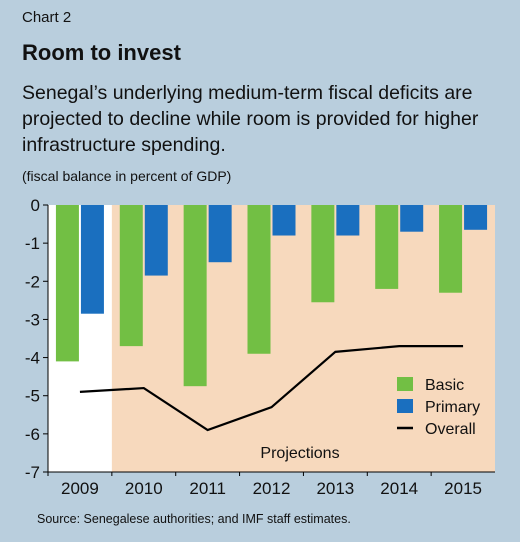  What do you see at coordinates (32, 243) in the screenshot?
I see `y-tick-label: -1` at bounding box center [32, 243].